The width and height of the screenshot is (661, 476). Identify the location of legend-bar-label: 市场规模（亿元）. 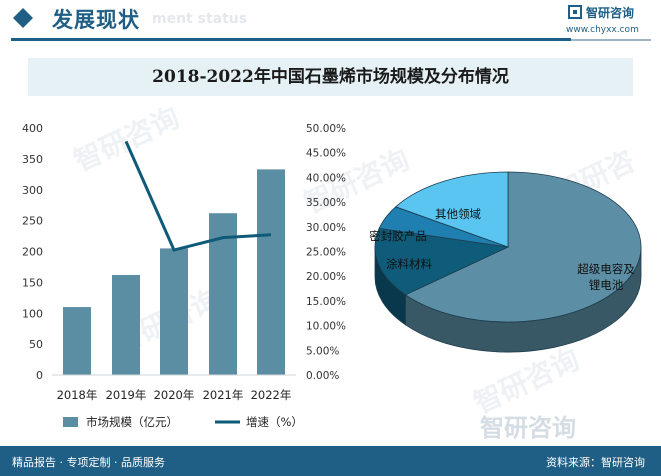
(132, 422).